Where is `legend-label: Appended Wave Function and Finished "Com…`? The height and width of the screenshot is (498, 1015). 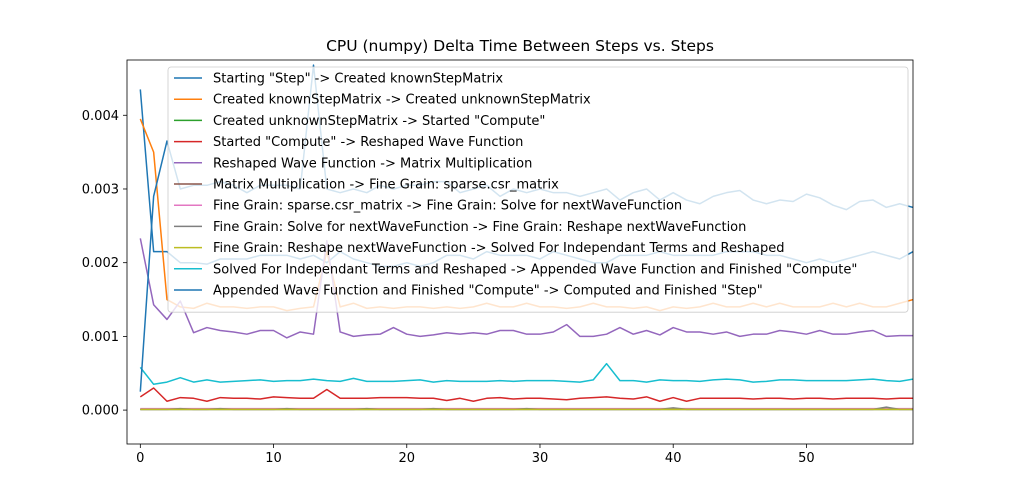 legend-label: Appended Wave Function and Finished "Com… is located at coordinates (488, 291).